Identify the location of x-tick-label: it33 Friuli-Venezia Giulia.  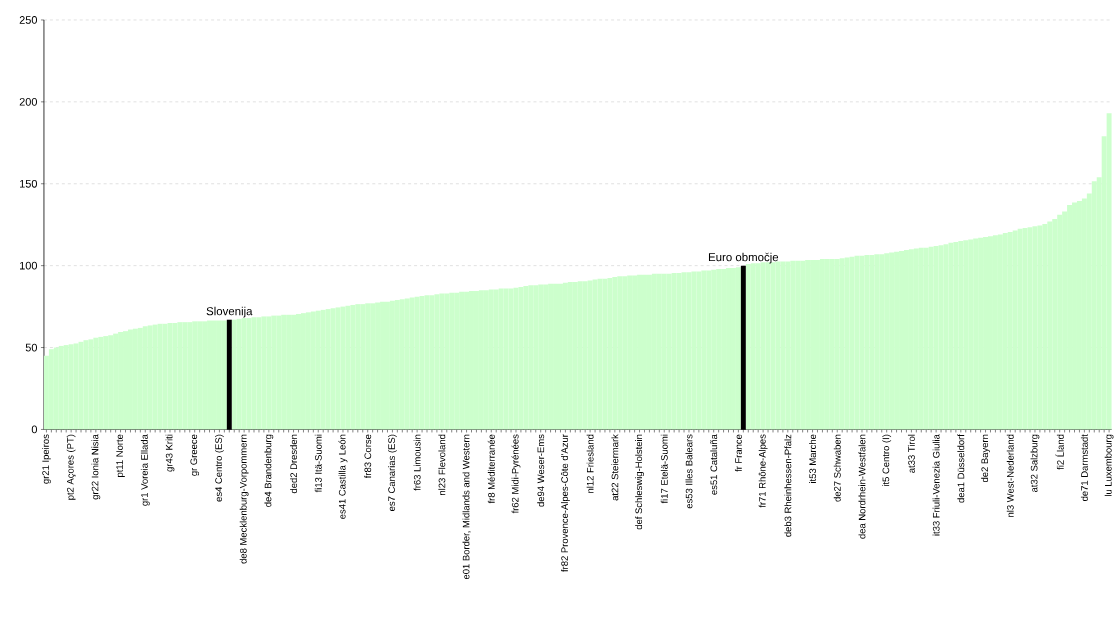
(936, 485).